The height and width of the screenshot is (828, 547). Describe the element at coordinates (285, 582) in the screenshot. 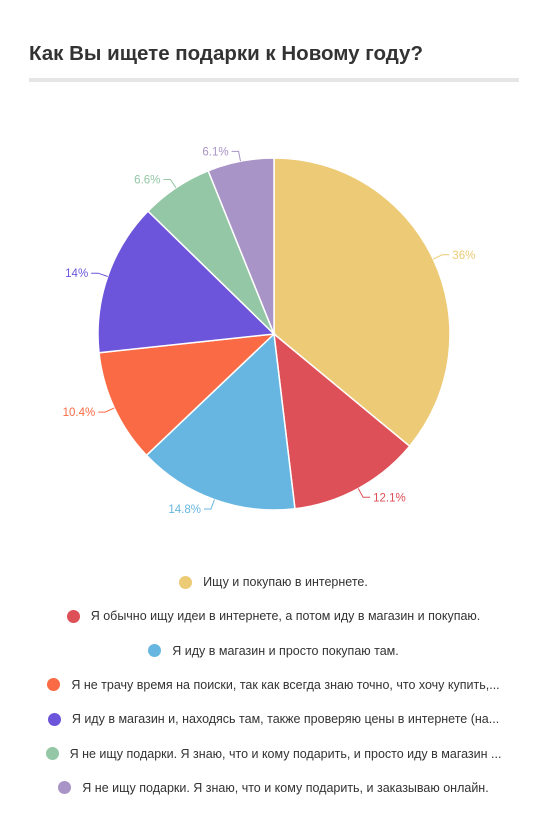

I see `legend-label: Ищу и покупаю в интернете.` at that location.